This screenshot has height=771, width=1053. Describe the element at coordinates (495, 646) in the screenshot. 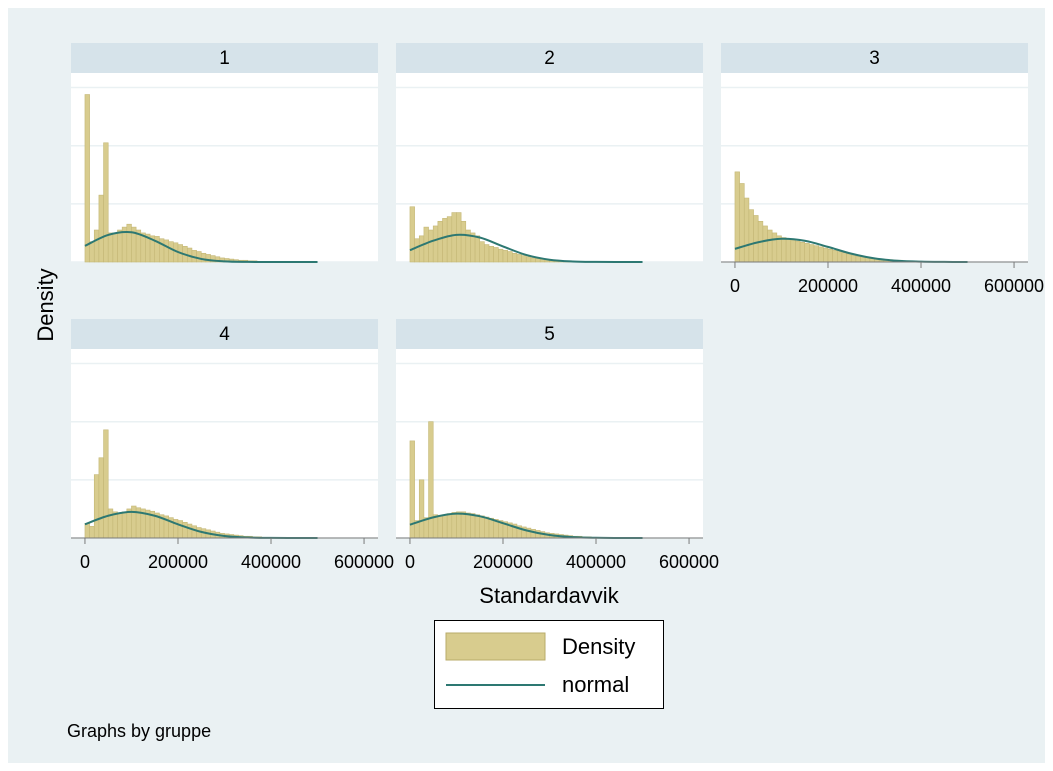

I see `legend-swatch` at that location.